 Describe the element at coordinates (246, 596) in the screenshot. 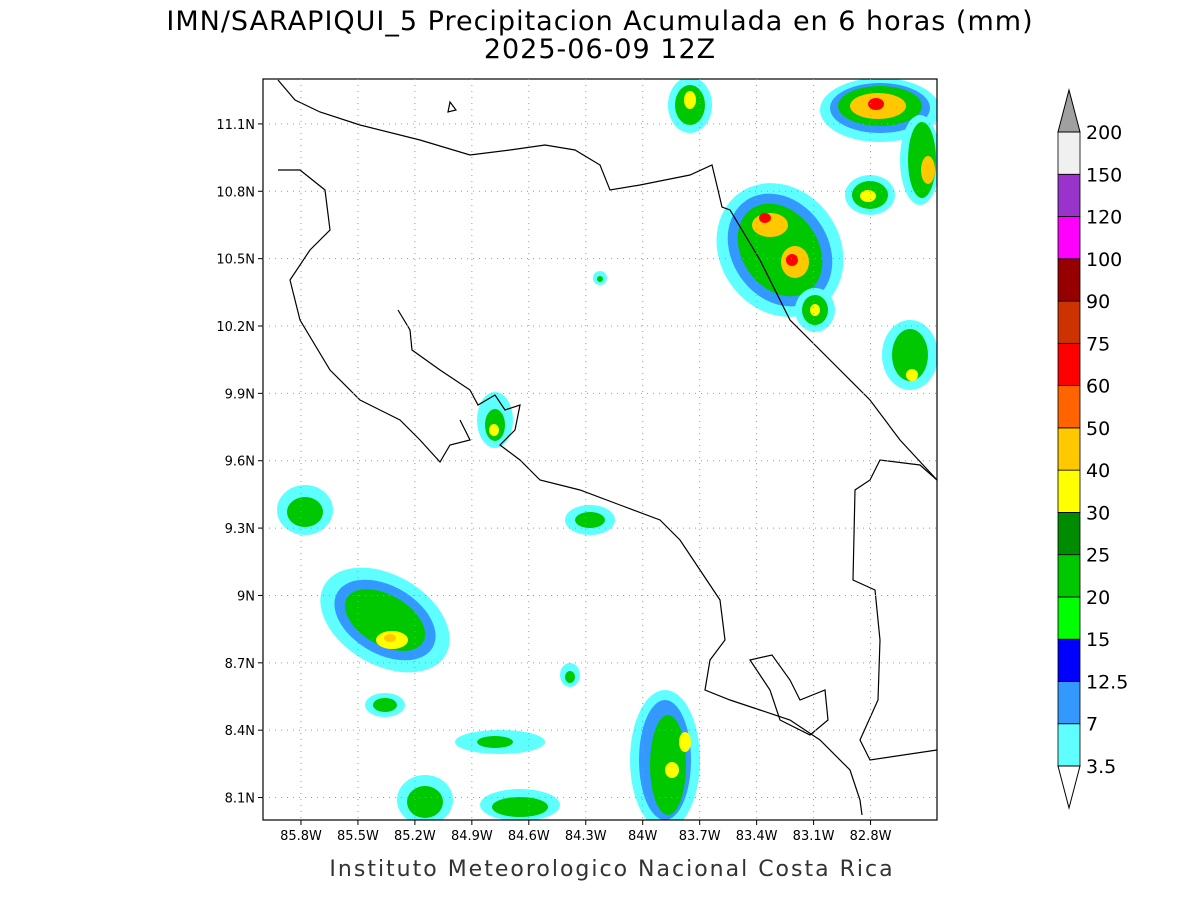

I see `y-tick-label: 9N` at that location.